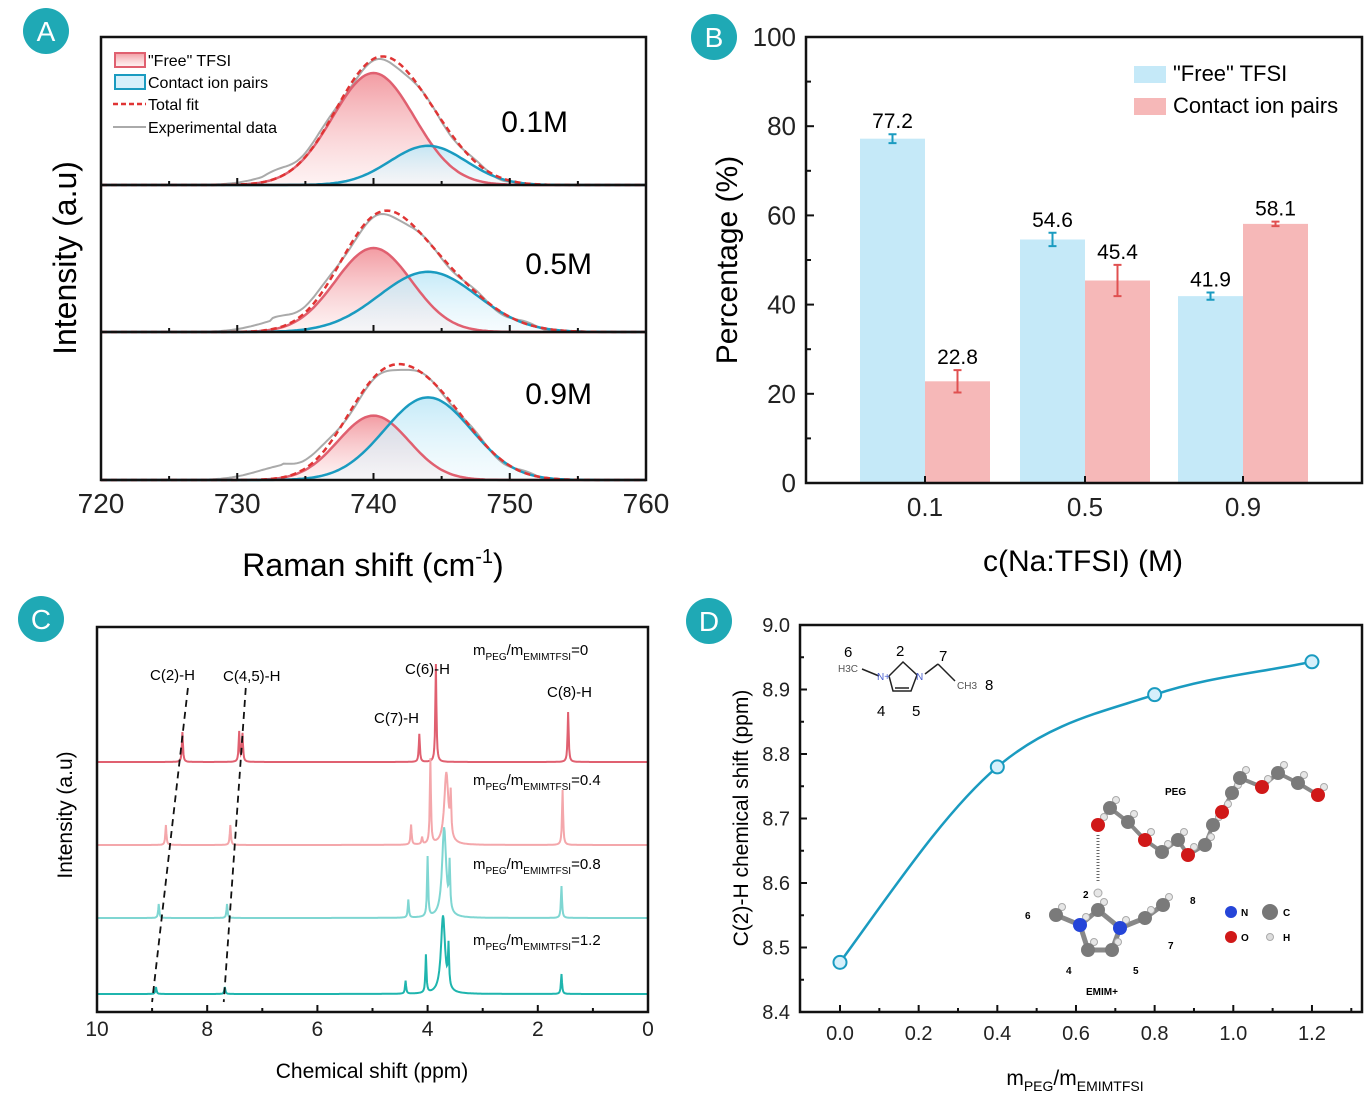  What do you see at coordinates (1270, 912) in the screenshot?
I see `carbon-legend-icon` at bounding box center [1270, 912].